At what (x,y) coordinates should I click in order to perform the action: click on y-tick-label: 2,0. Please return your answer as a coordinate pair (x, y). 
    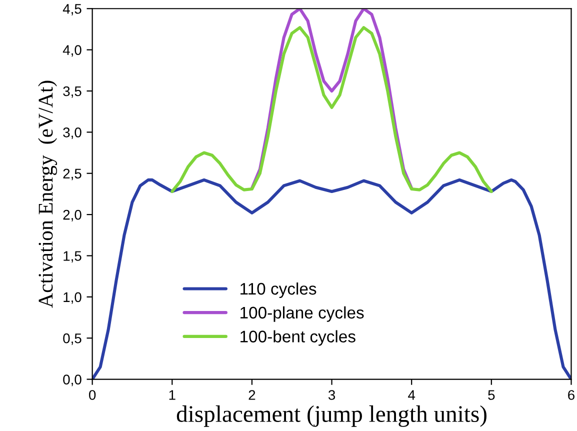
    Looking at the image, I should click on (72, 216).